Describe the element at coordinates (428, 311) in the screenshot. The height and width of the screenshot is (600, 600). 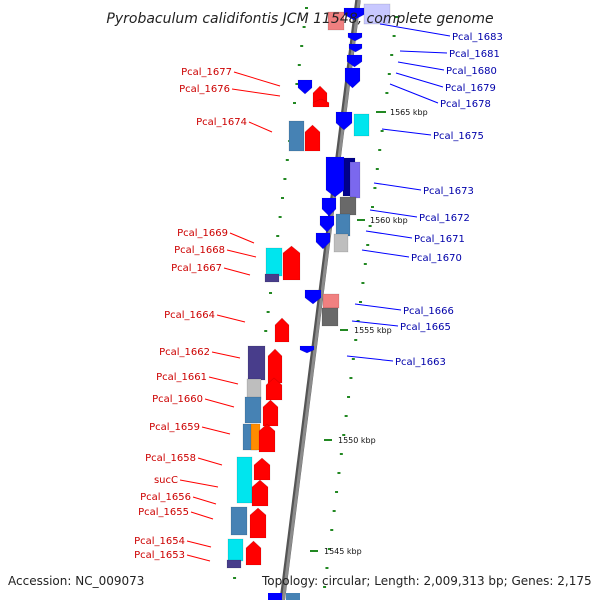
I see `gene-label-right: Pcal_1666` at that location.